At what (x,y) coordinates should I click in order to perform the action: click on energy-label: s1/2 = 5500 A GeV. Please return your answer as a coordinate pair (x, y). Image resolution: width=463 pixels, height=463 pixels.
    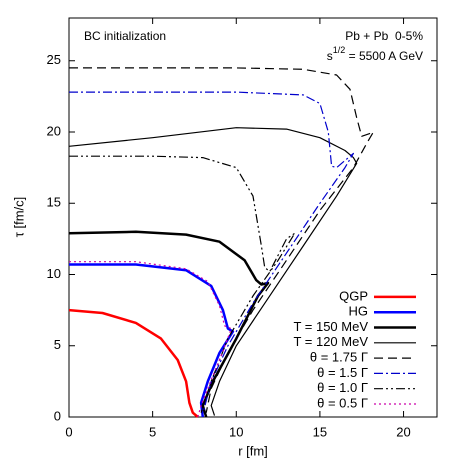
    Looking at the image, I should click on (375, 54).